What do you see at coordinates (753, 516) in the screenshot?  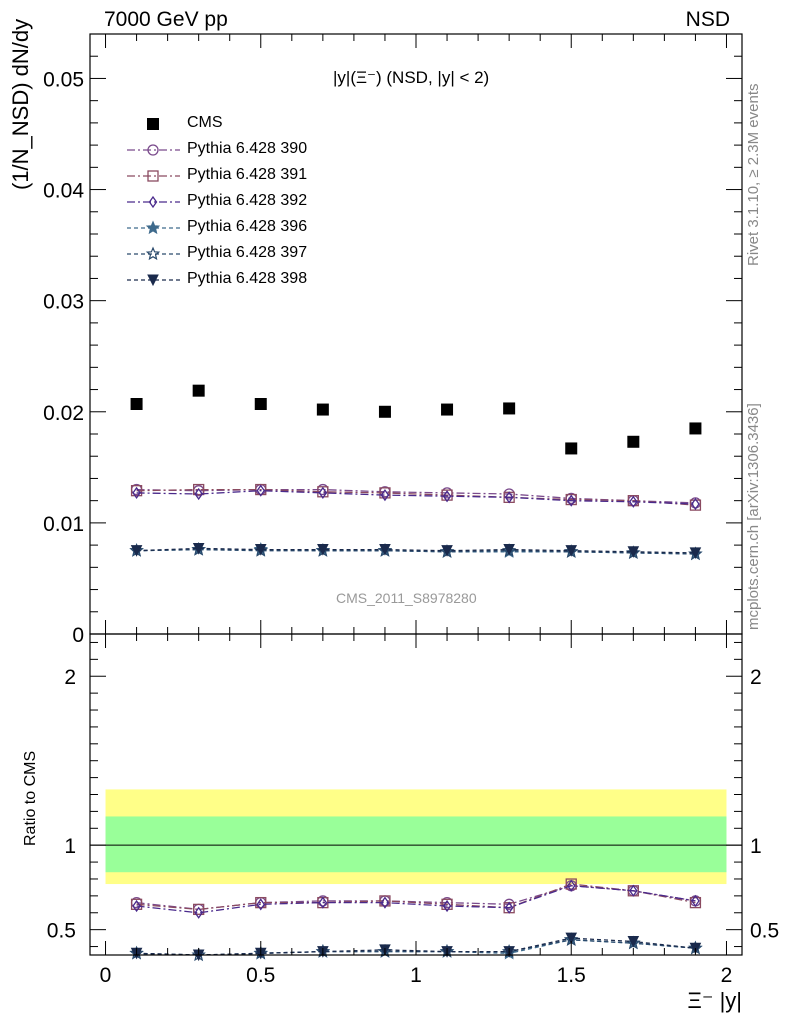 I see `mcplots-reference-label: mcplots.cern.ch [arXiv:1306.3436]` at bounding box center [753, 516].